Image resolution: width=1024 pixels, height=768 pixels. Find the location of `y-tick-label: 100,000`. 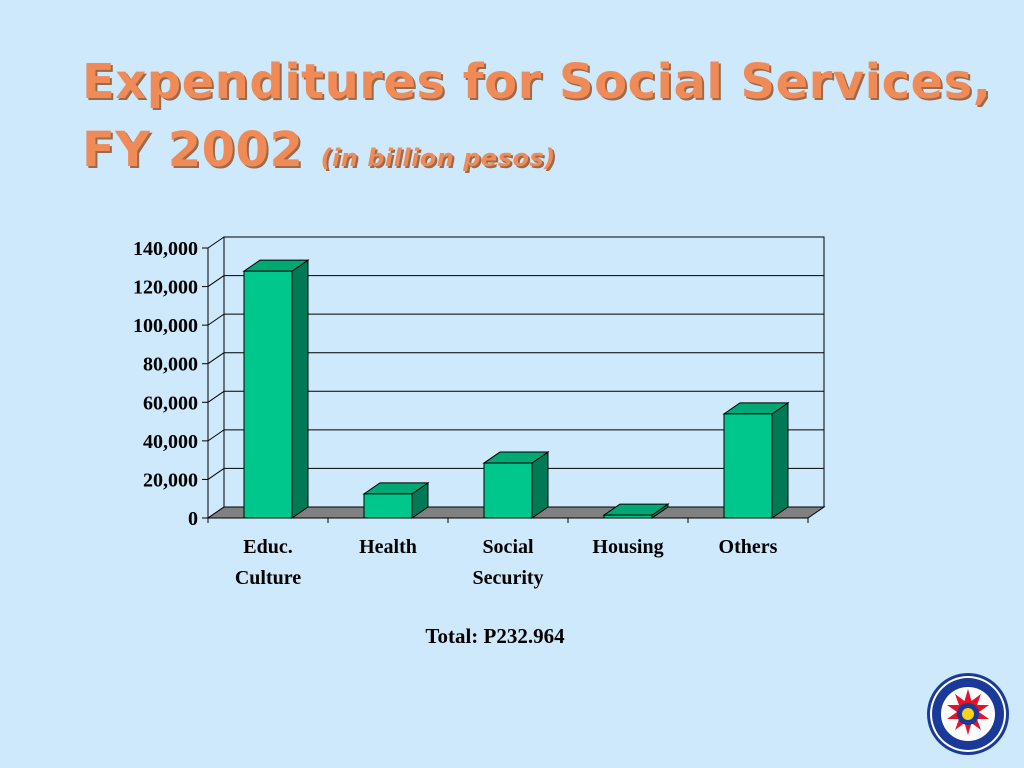

y-tick-label: 100,000 is located at coordinates (165, 326).